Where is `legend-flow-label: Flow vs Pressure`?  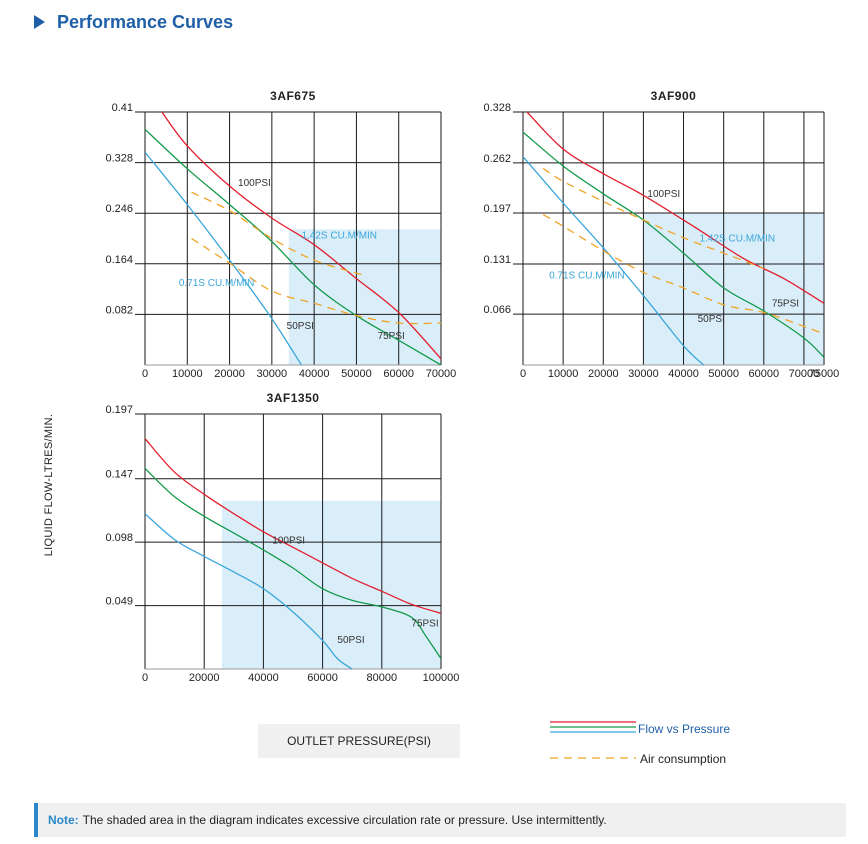 legend-flow-label: Flow vs Pressure is located at coordinates (684, 729).